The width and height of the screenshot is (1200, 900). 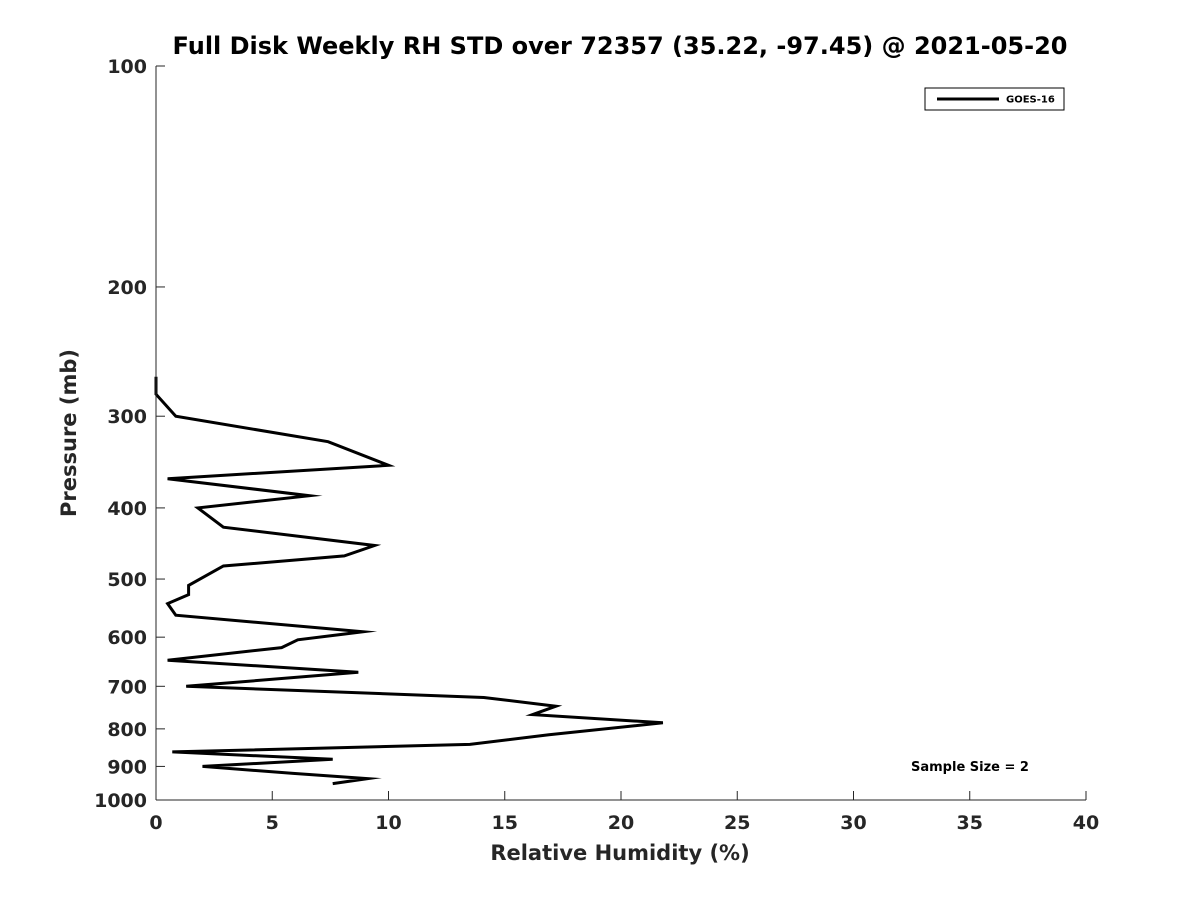 What do you see at coordinates (127, 417) in the screenshot?
I see `y-tick-label: 300` at bounding box center [127, 417].